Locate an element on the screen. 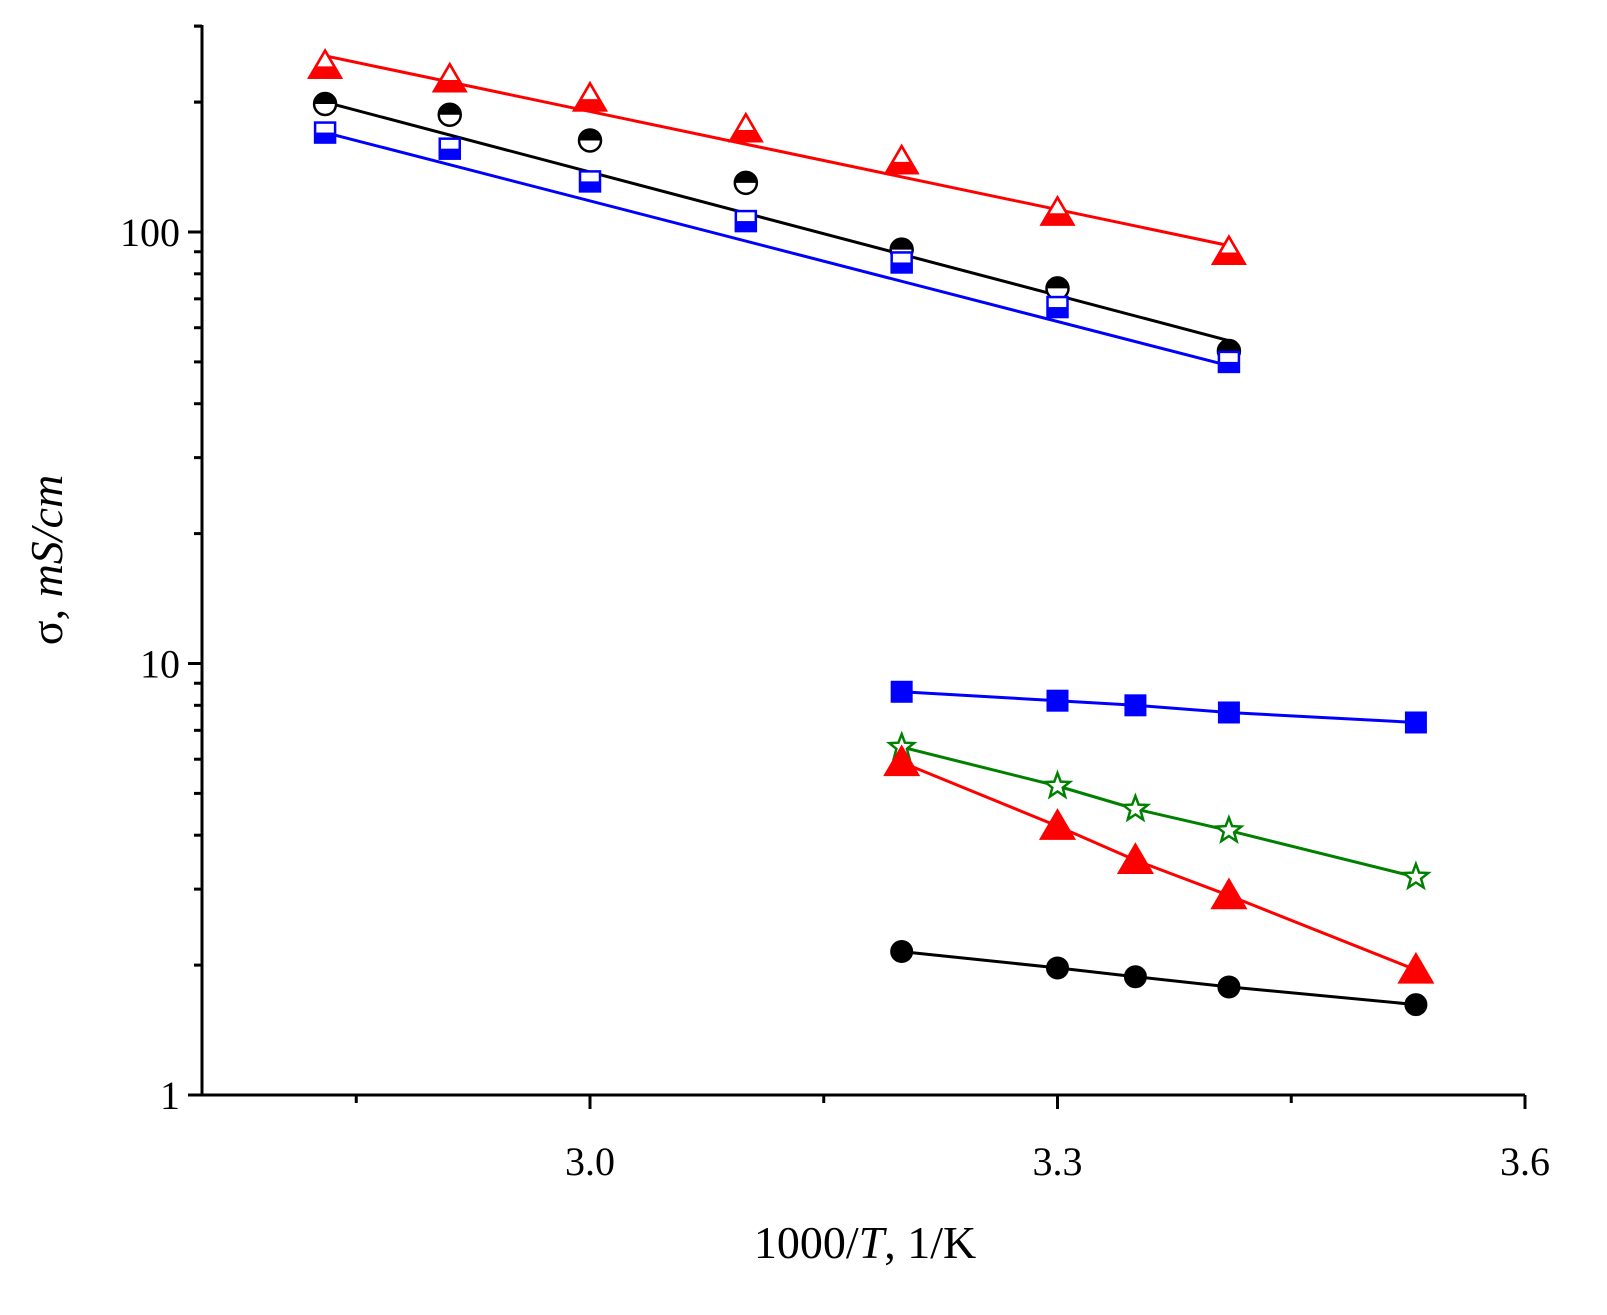 This screenshot has width=1607, height=1315. y-axis-title-unit: mS/cm is located at coordinates (46, 536).